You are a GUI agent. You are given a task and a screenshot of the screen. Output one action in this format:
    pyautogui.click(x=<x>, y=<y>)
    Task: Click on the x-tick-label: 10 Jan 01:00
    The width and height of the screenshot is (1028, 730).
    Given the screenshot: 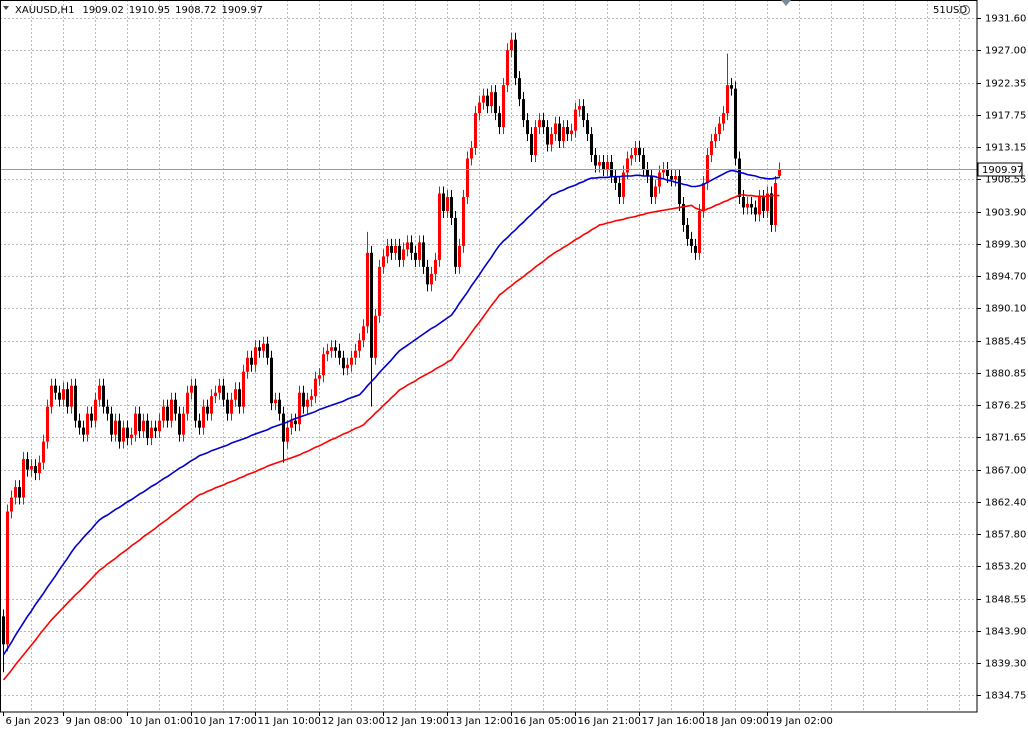 What is the action you would take?
    pyautogui.click(x=161, y=721)
    